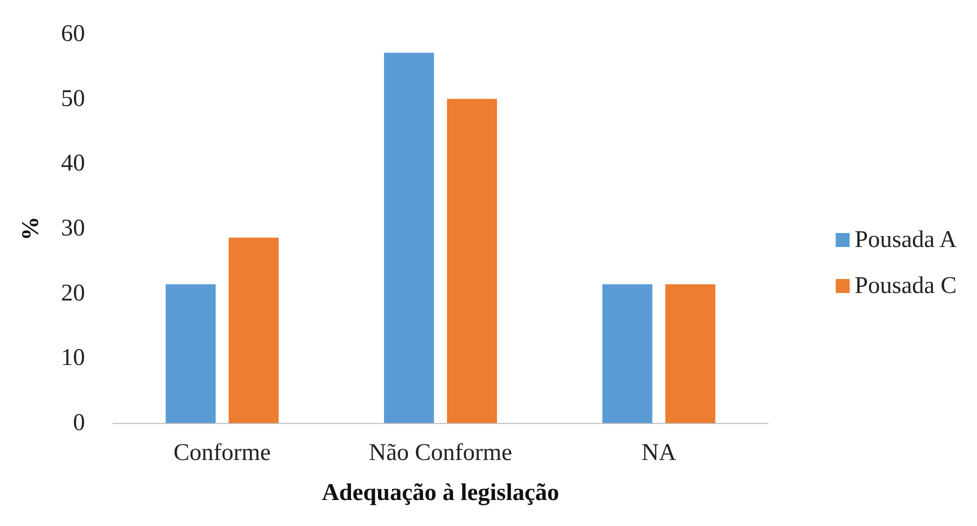 The height and width of the screenshot is (526, 977). I want to click on y-tick-label: 40, so click(73, 163).